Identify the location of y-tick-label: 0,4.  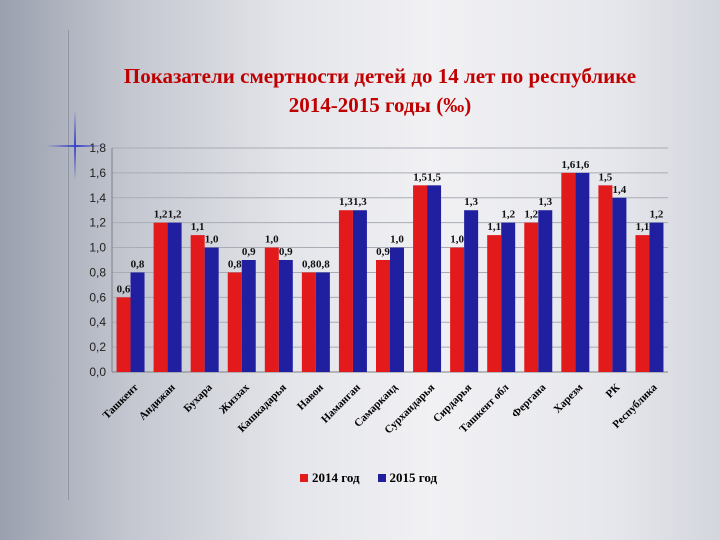
(97, 322).